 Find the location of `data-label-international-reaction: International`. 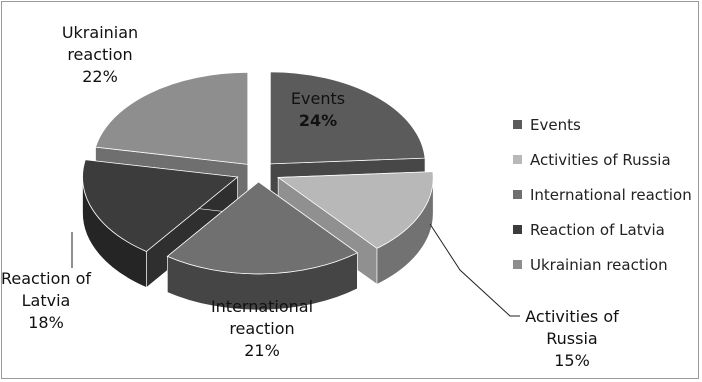

data-label-international-reaction: International is located at coordinates (262, 306).